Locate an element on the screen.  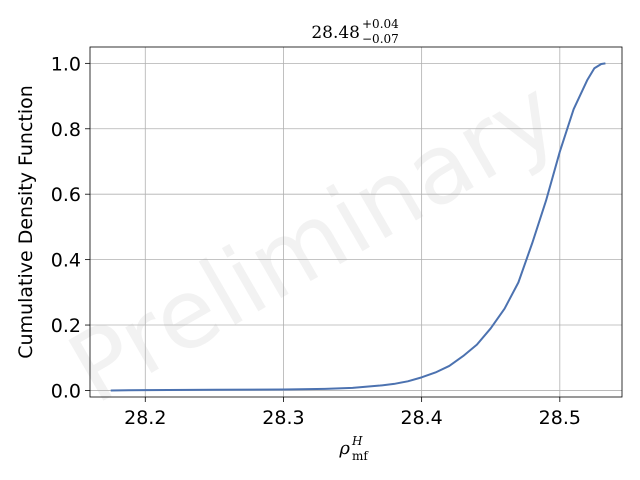
title-upper-error: +0.04 is located at coordinates (380, 24).